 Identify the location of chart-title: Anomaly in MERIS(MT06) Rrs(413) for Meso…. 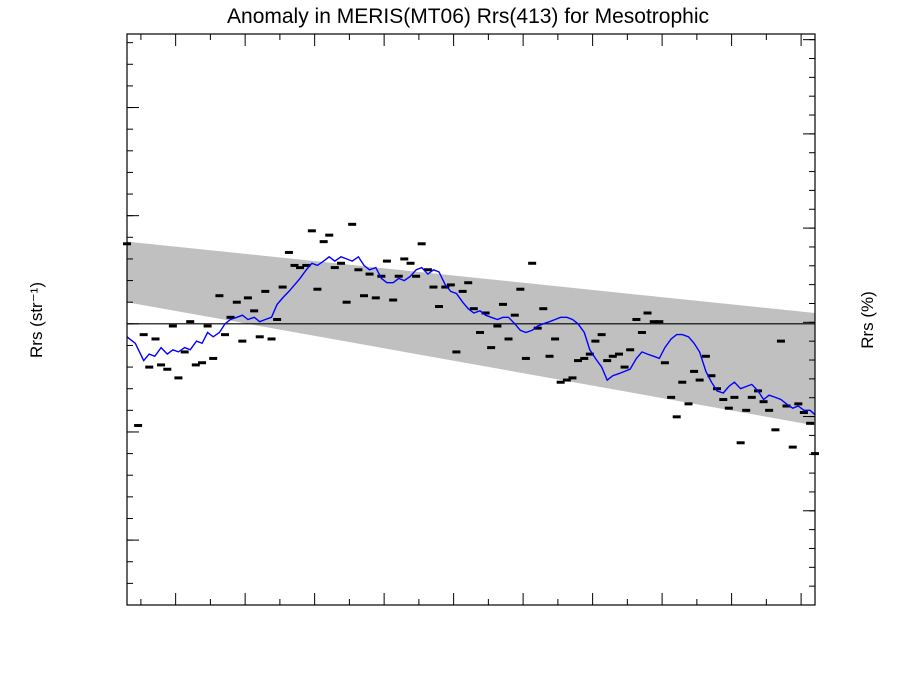
(468, 16).